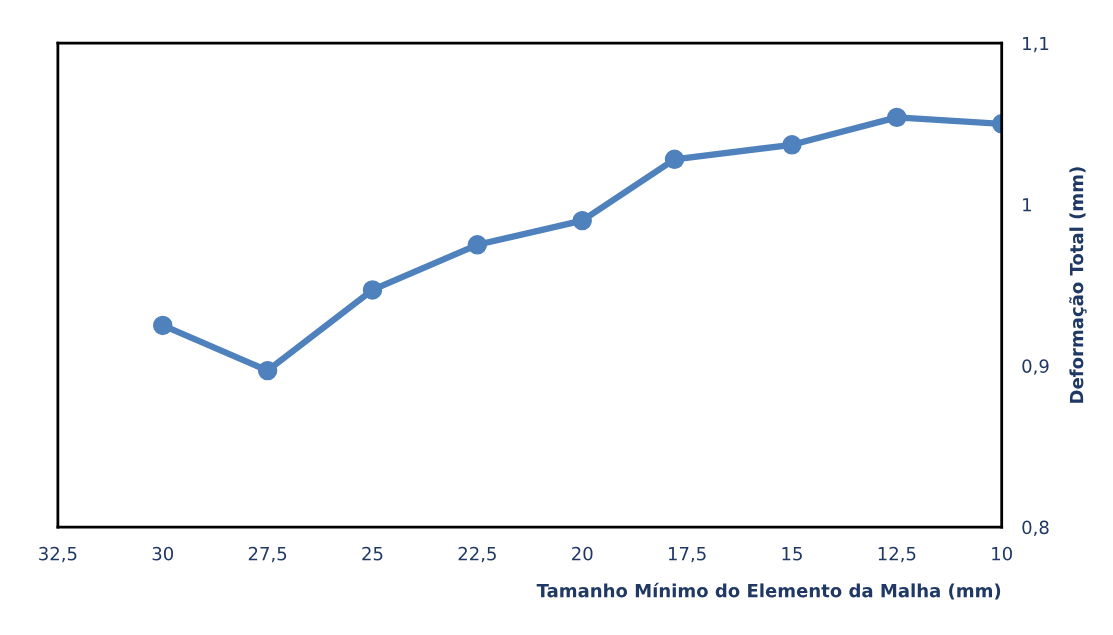 The image size is (1113, 635). I want to click on x-axis-title: Tamanho Mínimo do Elemento da Malha (mm), so click(768, 591).